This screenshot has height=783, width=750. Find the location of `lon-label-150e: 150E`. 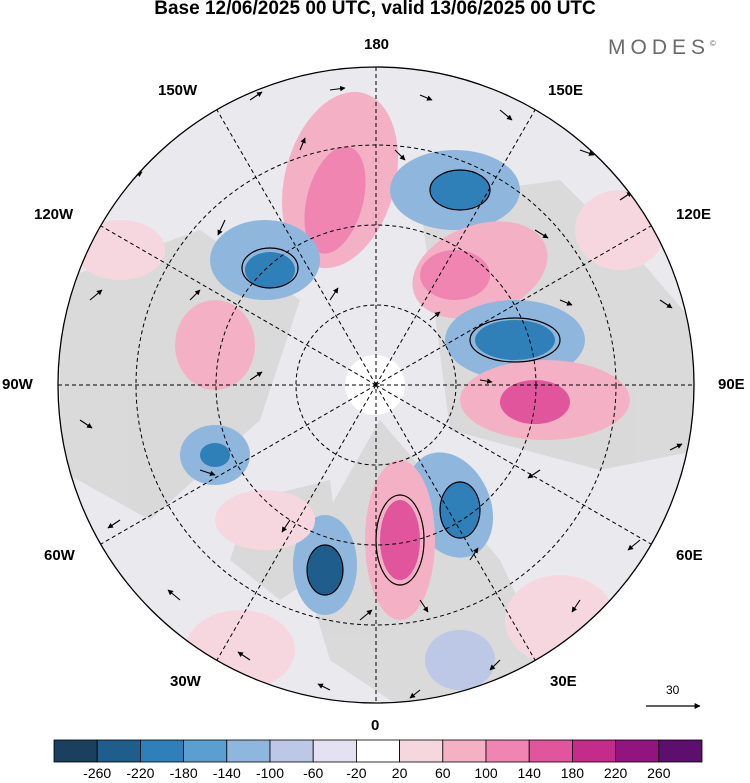

lon-label-150e: 150E is located at coordinates (566, 90).